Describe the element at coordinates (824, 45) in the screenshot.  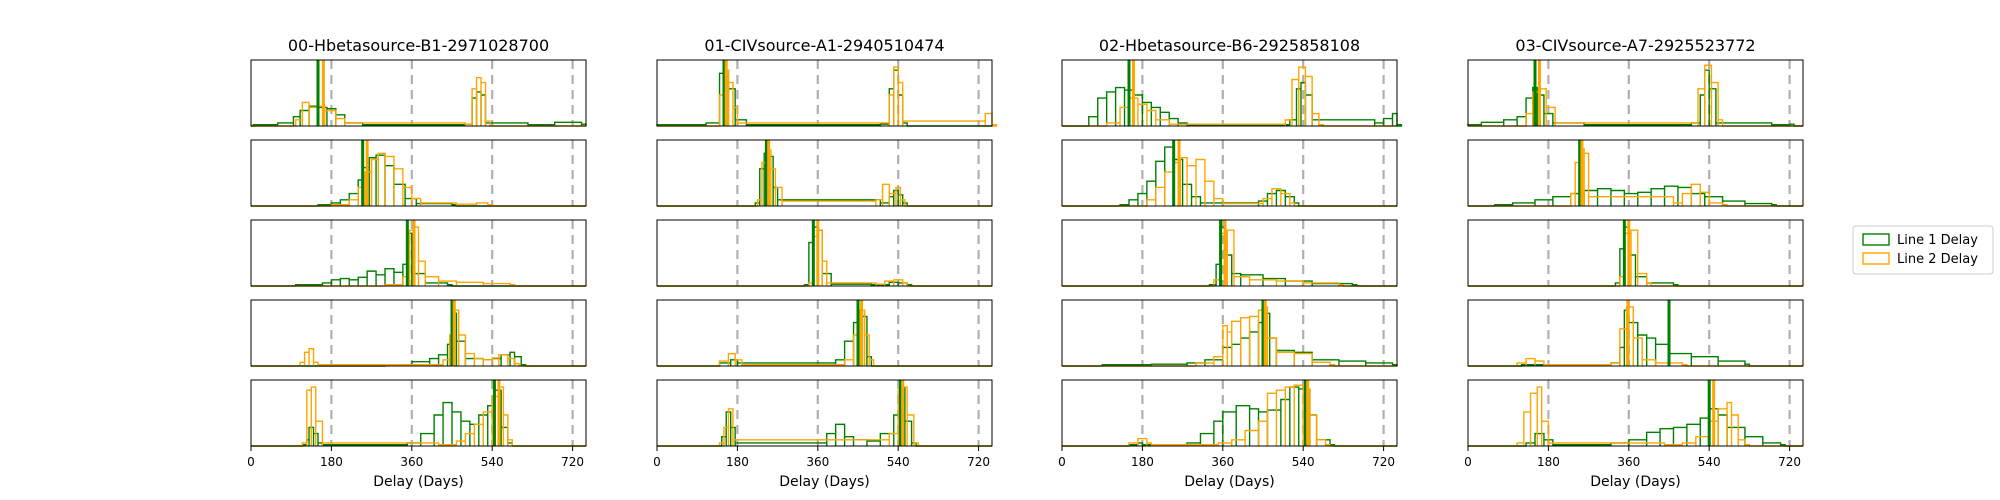
I see `column-title: 01-CIVsource-A1-2940510474` at that location.